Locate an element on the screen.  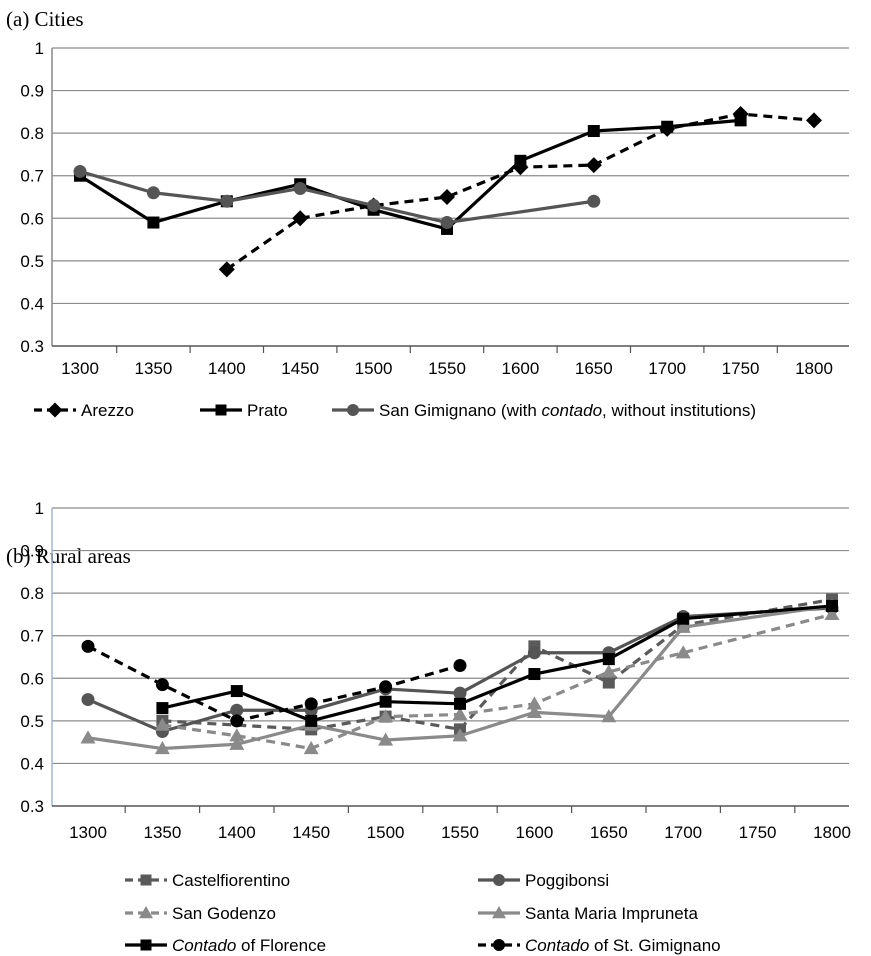
y-tick-label: 1 is located at coordinates (39, 48).